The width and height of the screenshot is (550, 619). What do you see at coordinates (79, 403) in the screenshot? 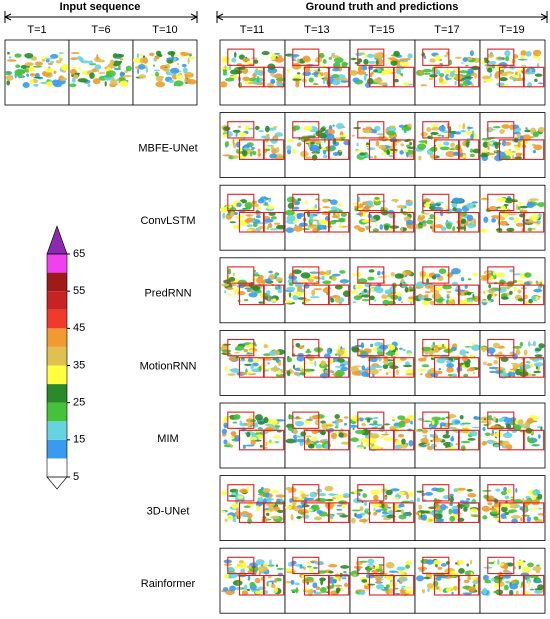
I see `colorbar-tick-label: 25` at bounding box center [79, 403].